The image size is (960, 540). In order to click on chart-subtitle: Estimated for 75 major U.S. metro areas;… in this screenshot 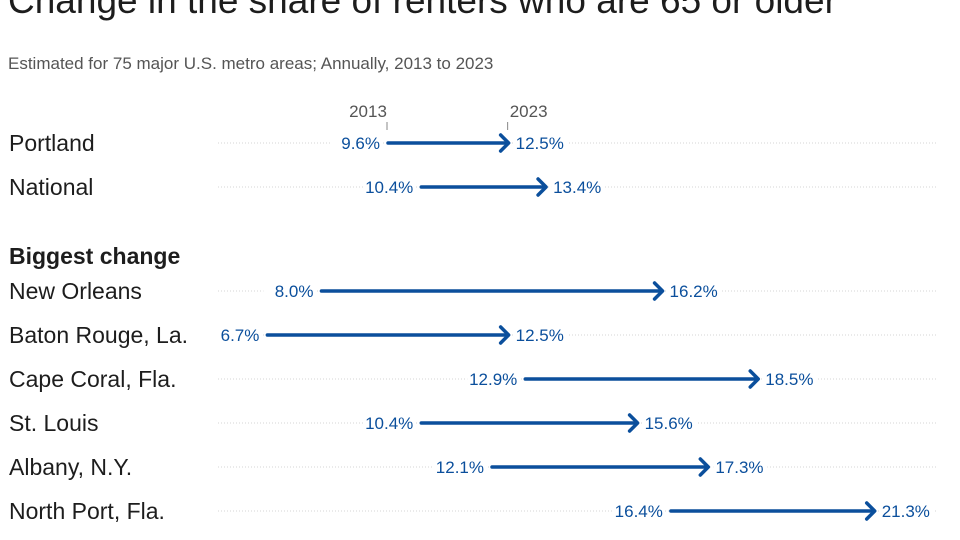, I will do `click(251, 63)`.